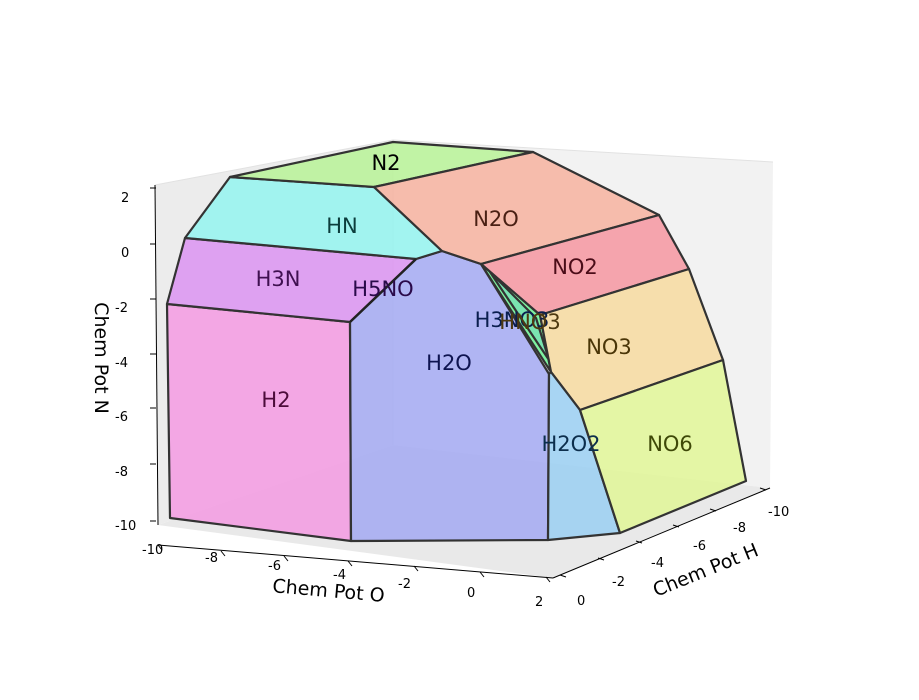 The width and height of the screenshot is (919, 700). What do you see at coordinates (339, 575) in the screenshot?
I see `x-tick-label: -4` at bounding box center [339, 575].